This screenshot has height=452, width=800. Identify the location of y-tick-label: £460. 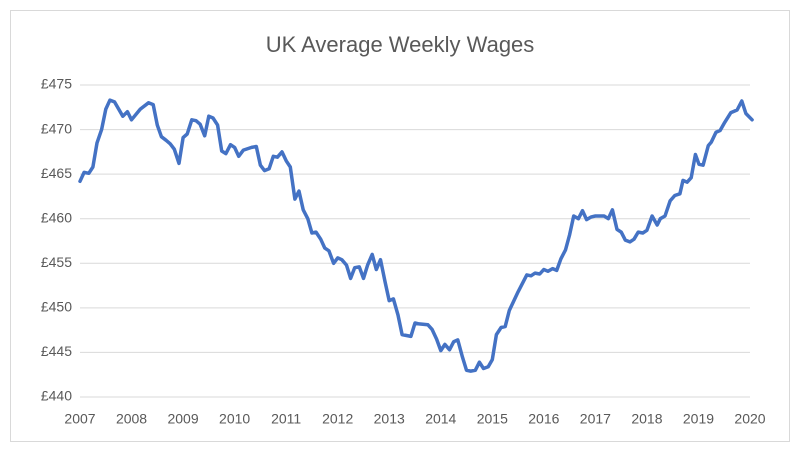
(56, 217).